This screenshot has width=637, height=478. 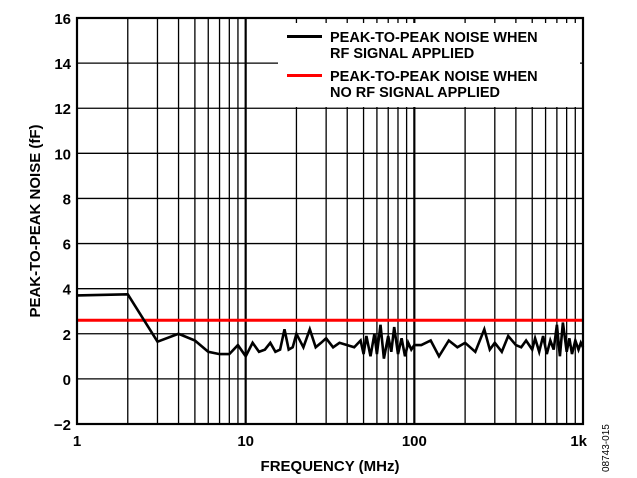 I want to click on legend-label-no-rf-line2: NO RF SIGNAL APPLIED, so click(x=415, y=93).